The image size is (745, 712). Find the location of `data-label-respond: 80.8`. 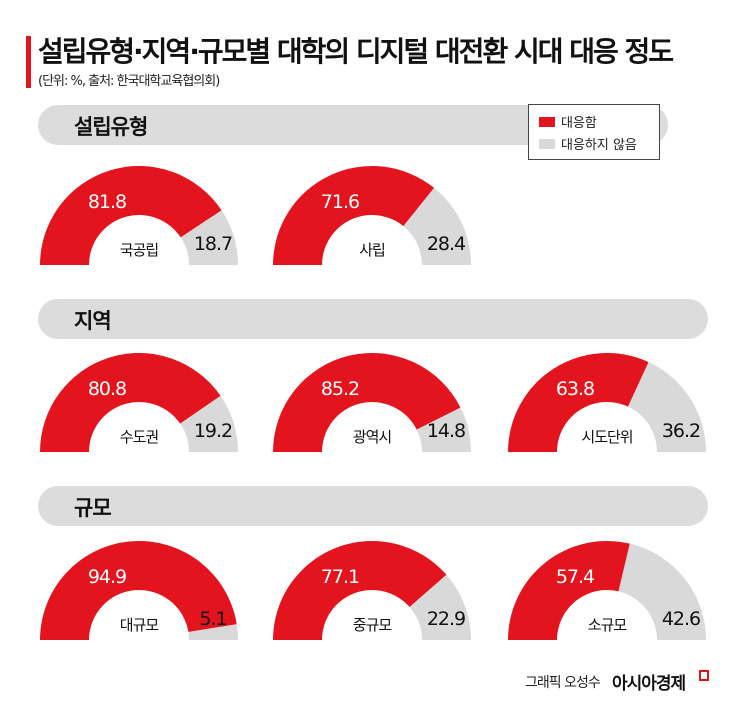

data-label-respond: 80.8 is located at coordinates (107, 389).